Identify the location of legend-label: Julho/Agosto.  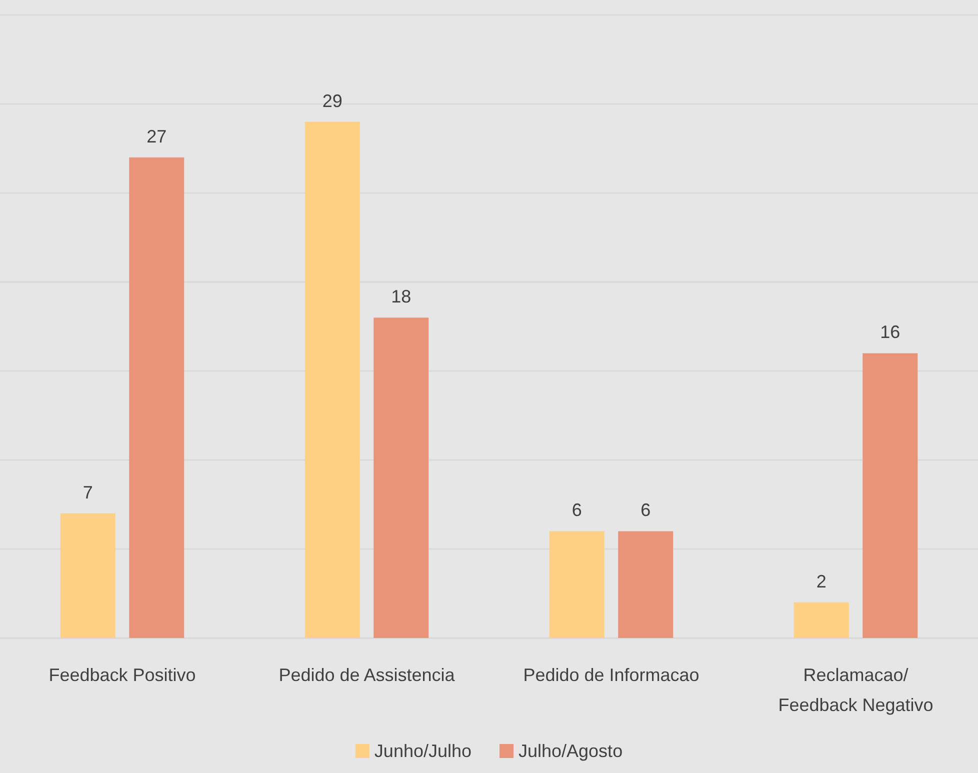
(570, 751).